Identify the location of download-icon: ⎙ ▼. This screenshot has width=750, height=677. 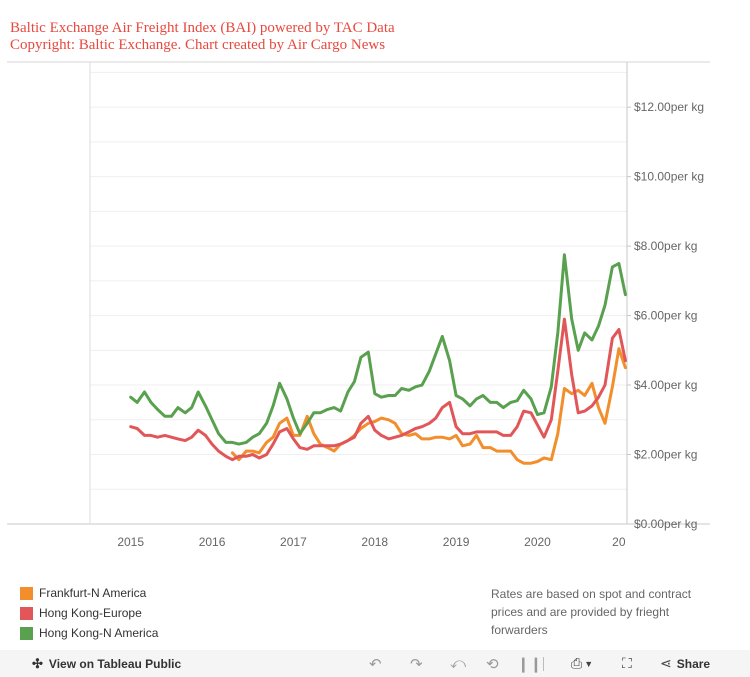
(582, 663).